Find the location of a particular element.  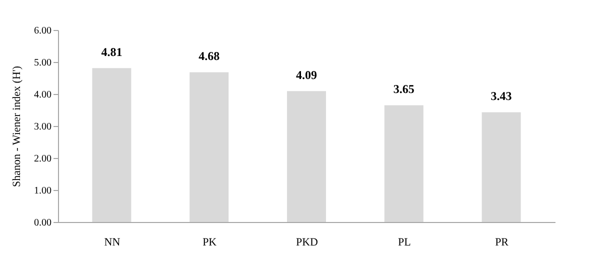

y-tick-label: 4.00 is located at coordinates (43, 95).